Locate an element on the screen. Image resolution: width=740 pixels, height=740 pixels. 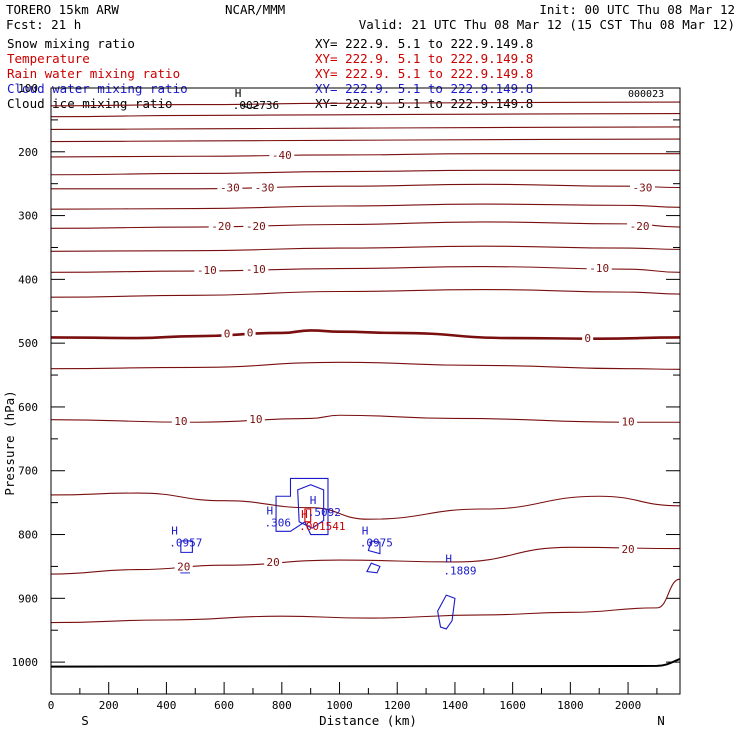
surface-line is located at coordinates (365, 662).